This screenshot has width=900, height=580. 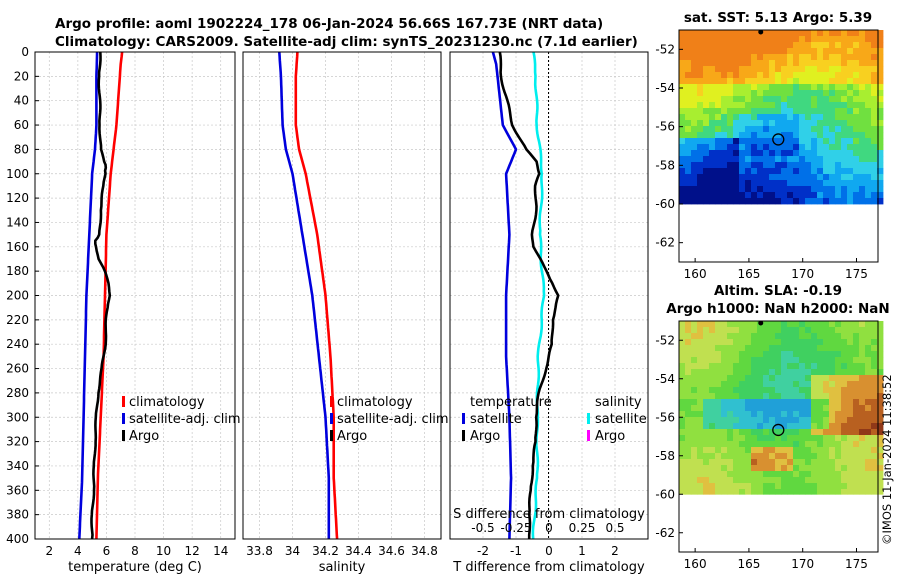 I want to click on temperature-legend: climatology satellite-adj. clim Argo, so click(x=181, y=419).